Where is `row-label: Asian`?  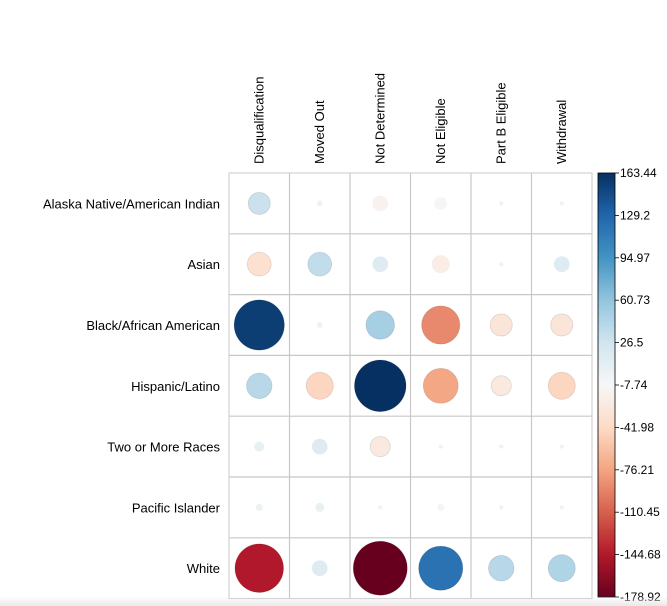 row-label: Asian is located at coordinates (203, 264).